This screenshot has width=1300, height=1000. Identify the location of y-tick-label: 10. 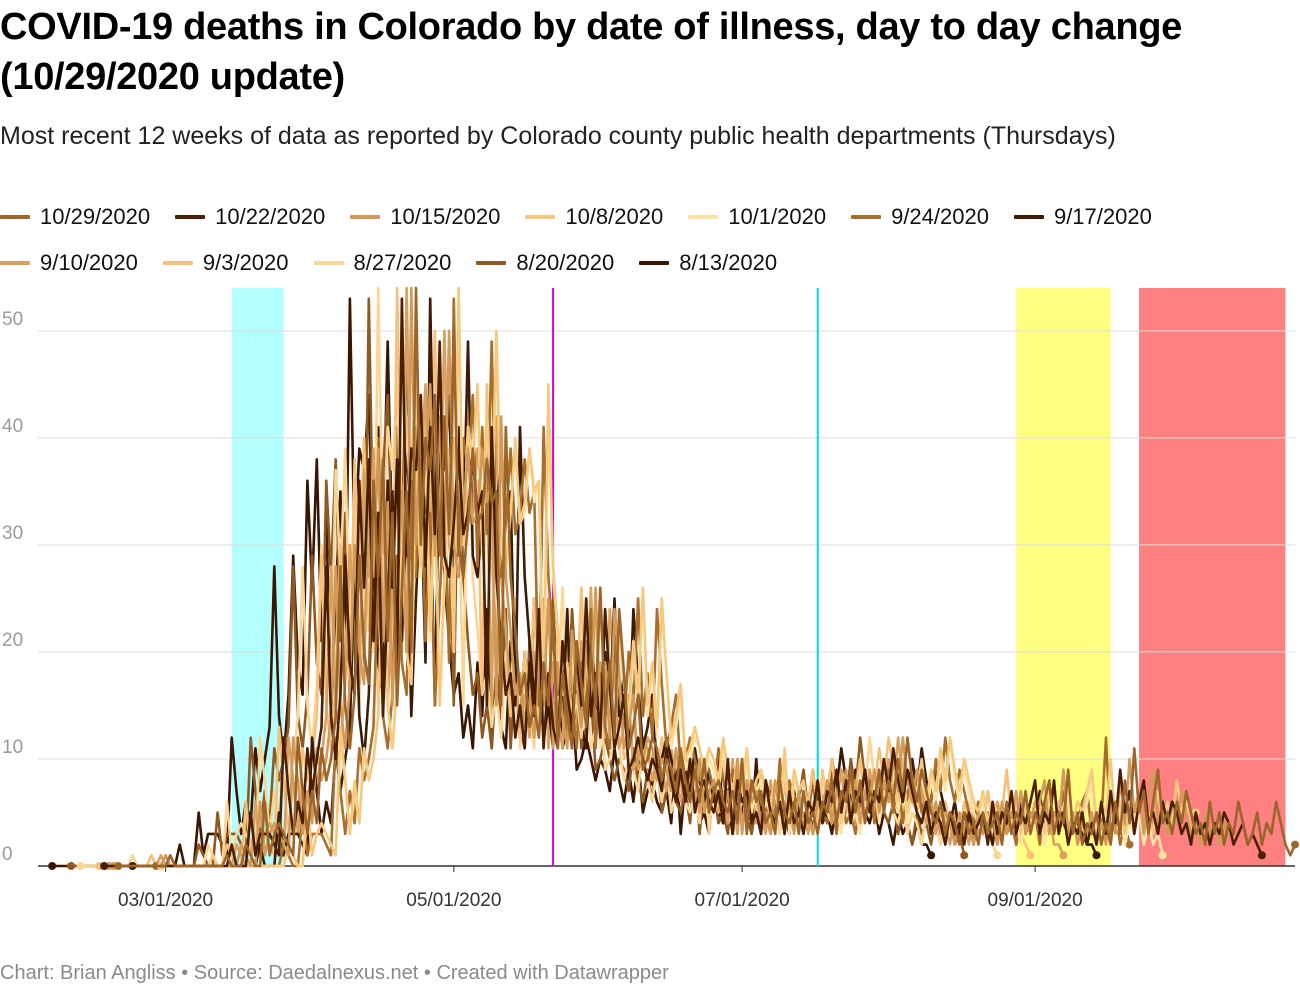
(12, 747).